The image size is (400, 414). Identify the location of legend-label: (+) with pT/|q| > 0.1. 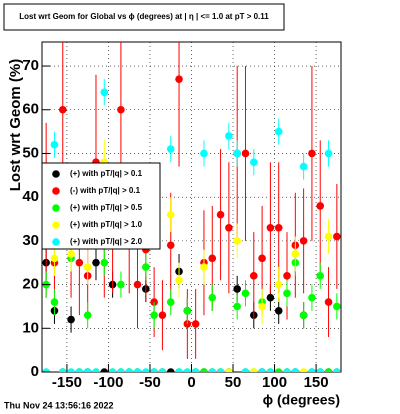
(106, 173).